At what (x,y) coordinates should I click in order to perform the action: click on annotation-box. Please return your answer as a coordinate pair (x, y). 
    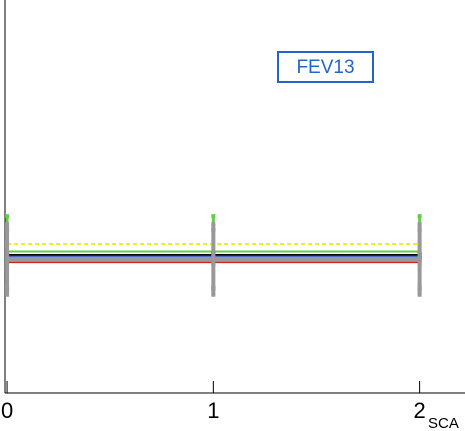
    Looking at the image, I should click on (325, 67).